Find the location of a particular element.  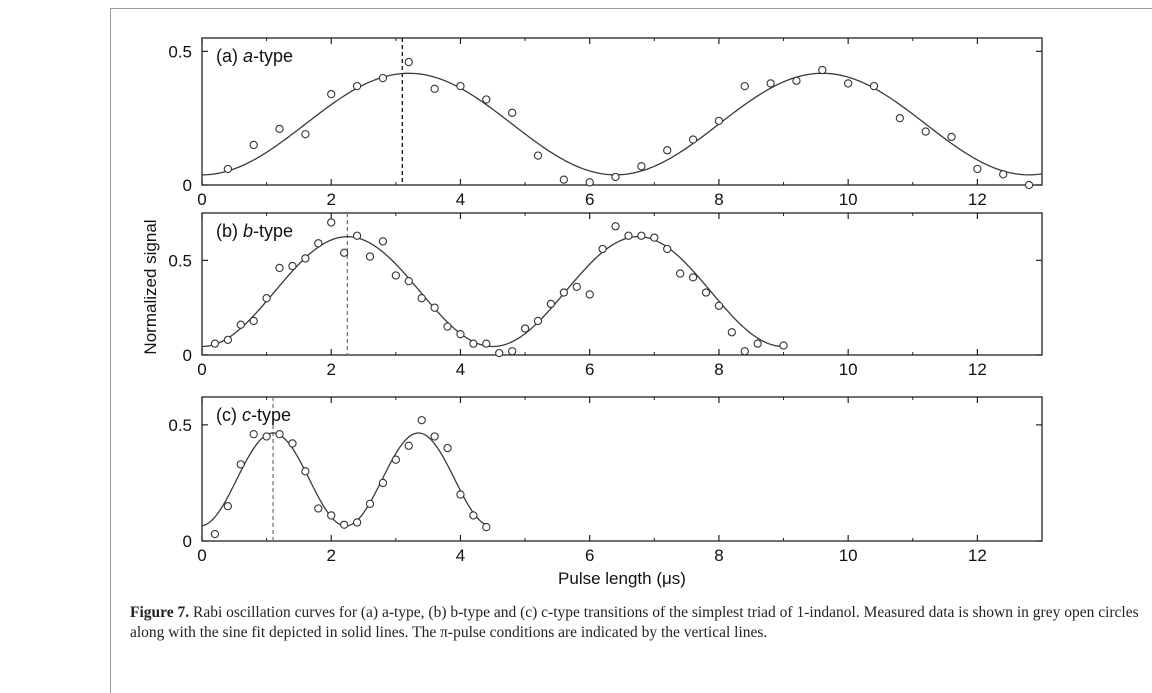

sine-fit-line is located at coordinates (622, 124).